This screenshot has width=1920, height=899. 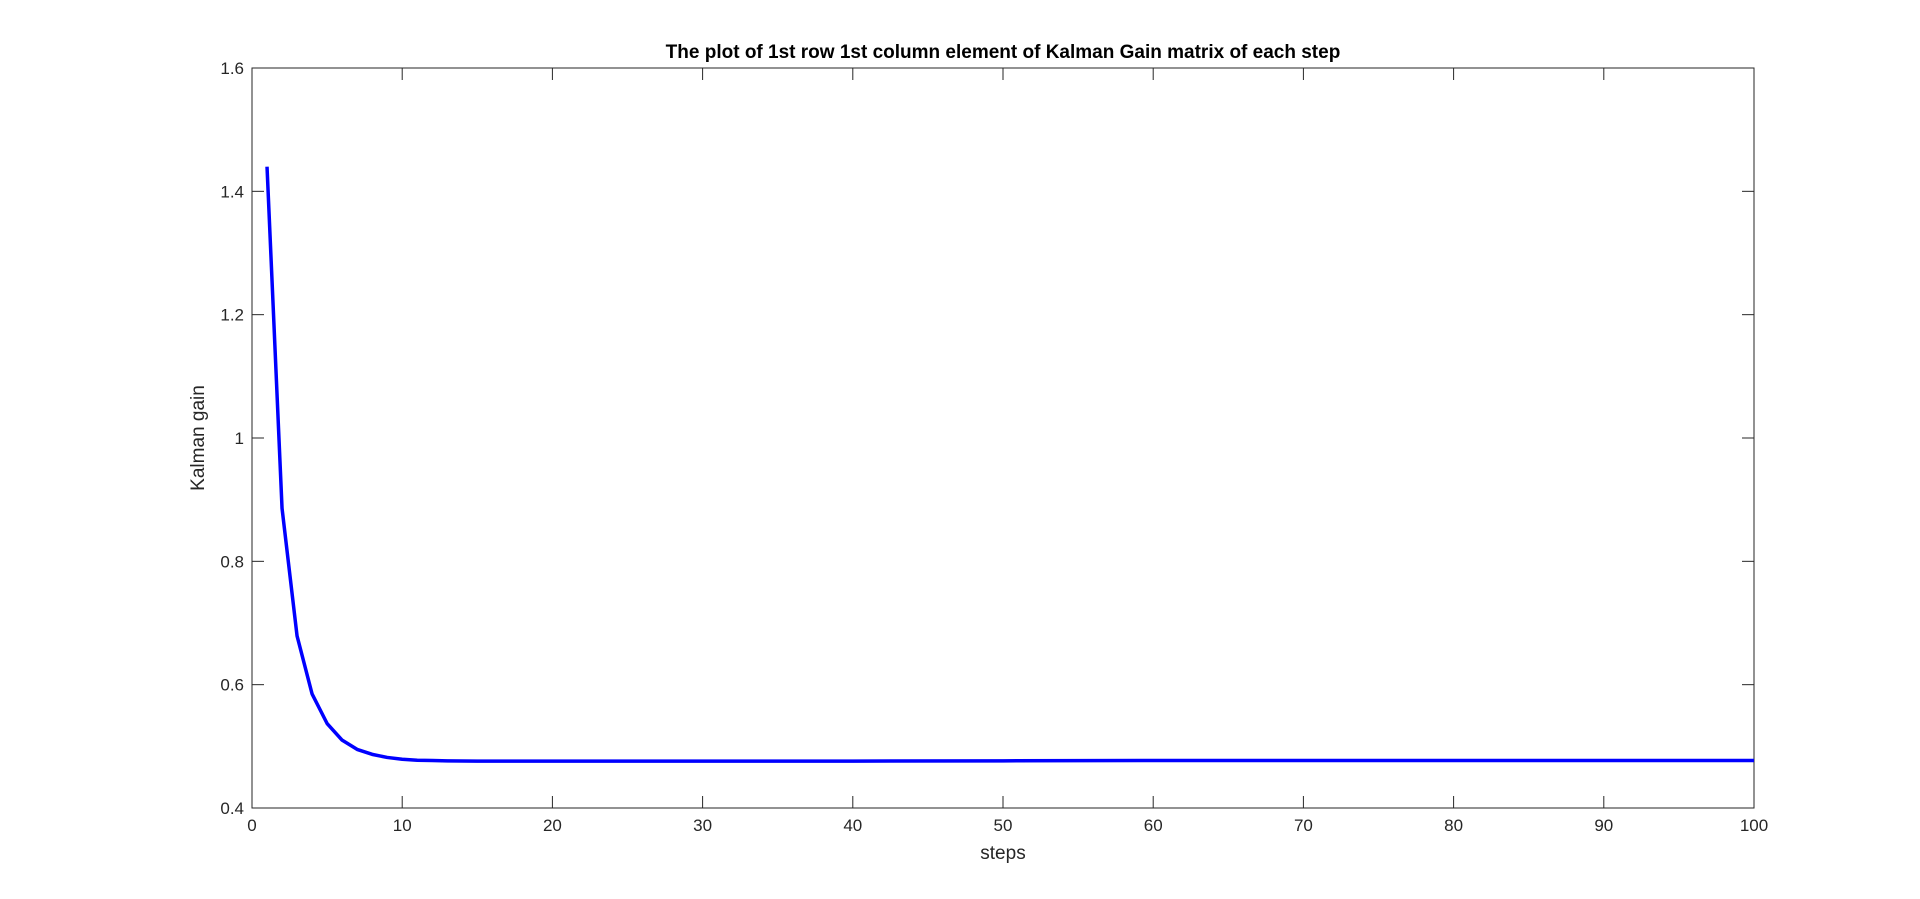 I want to click on x-tick-label: 80, so click(x=1453, y=825).